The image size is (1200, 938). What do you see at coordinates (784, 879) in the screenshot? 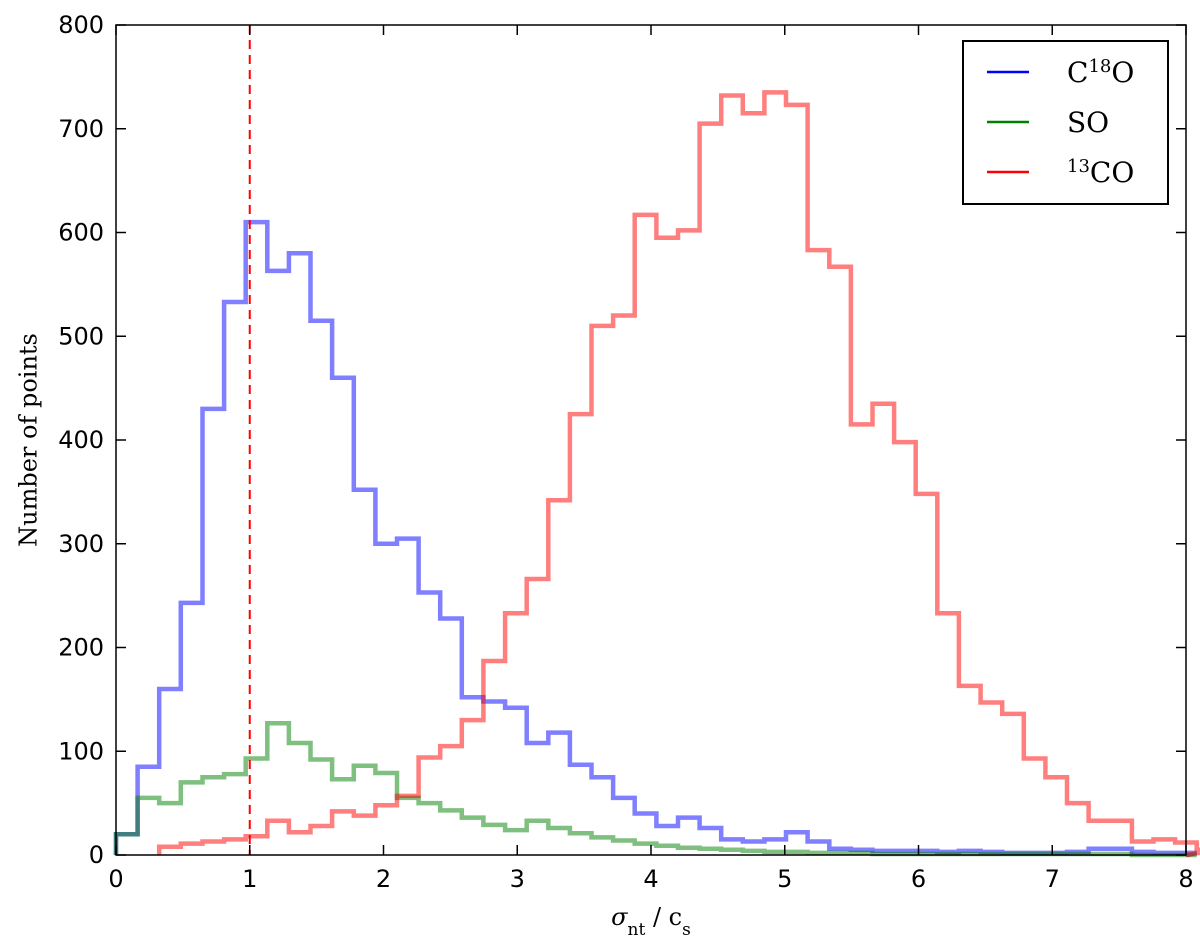
I see `x-tick-label-5: 5` at bounding box center [784, 879].